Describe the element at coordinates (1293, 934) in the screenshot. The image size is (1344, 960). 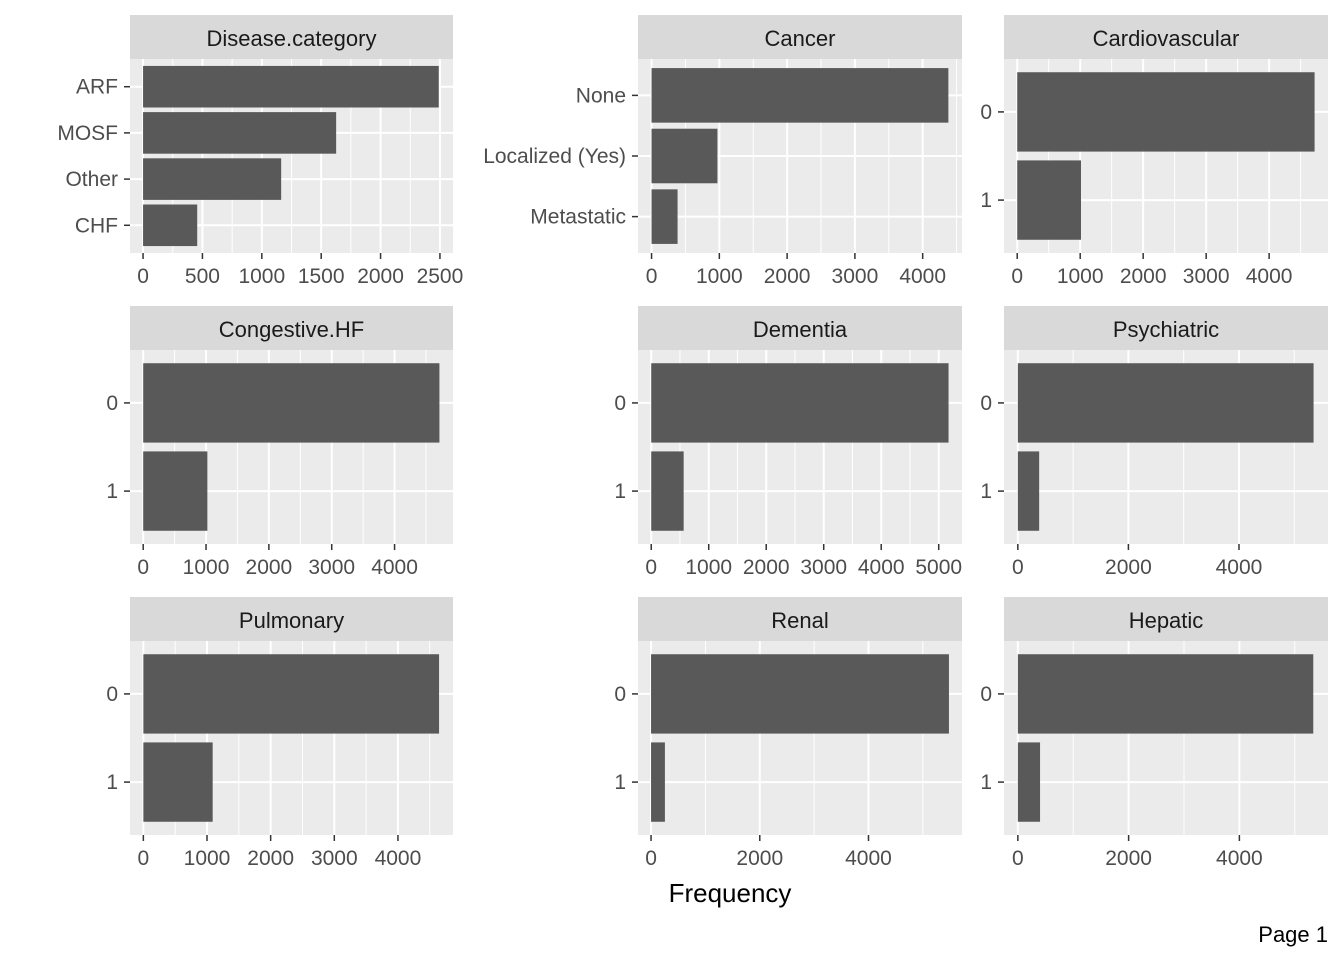
I see `page-label: Page 1` at that location.